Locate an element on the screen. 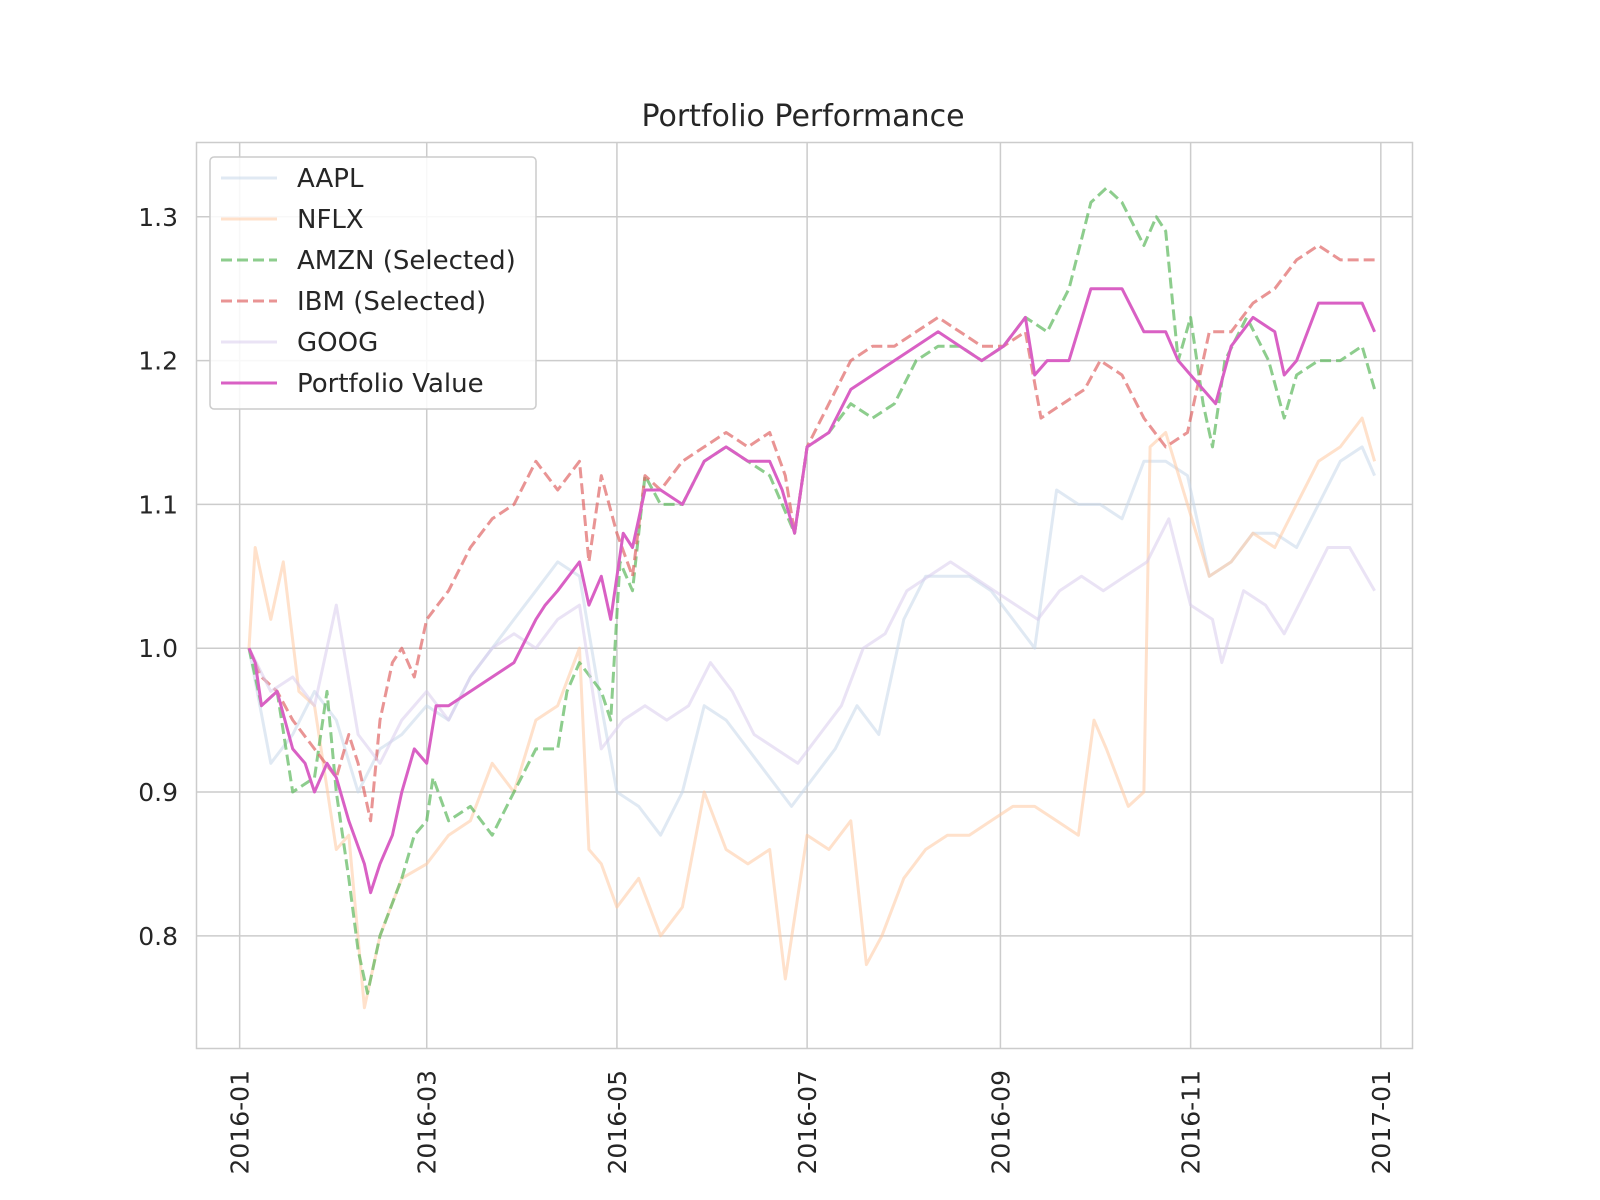 This screenshot has width=1600, height=1200. legend-label: GOOG is located at coordinates (337, 343).